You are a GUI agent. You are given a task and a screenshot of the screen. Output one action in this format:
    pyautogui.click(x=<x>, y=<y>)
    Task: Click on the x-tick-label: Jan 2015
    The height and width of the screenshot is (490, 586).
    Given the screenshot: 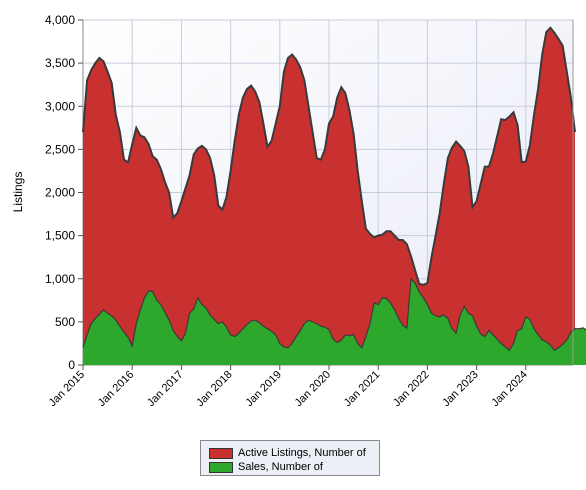 What is the action you would take?
    pyautogui.click(x=67, y=389)
    